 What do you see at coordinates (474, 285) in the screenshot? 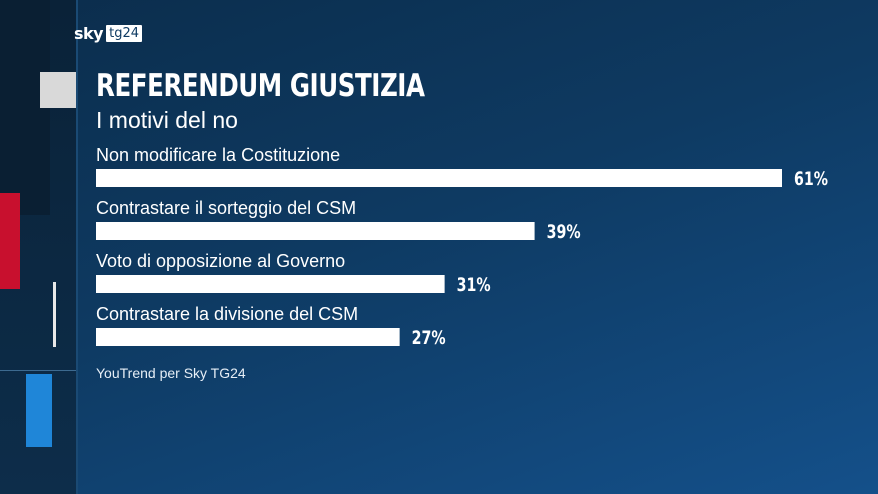
I see `value-label: 31%` at bounding box center [474, 285].